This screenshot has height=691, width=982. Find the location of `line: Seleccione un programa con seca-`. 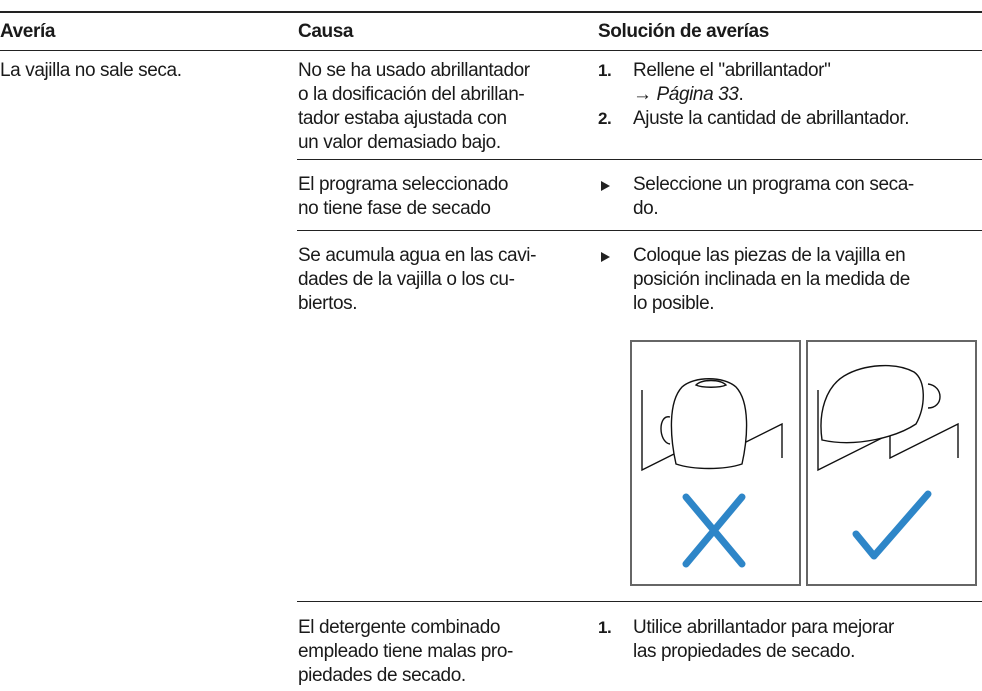

line: Seleccione un programa con seca- is located at coordinates (773, 184).